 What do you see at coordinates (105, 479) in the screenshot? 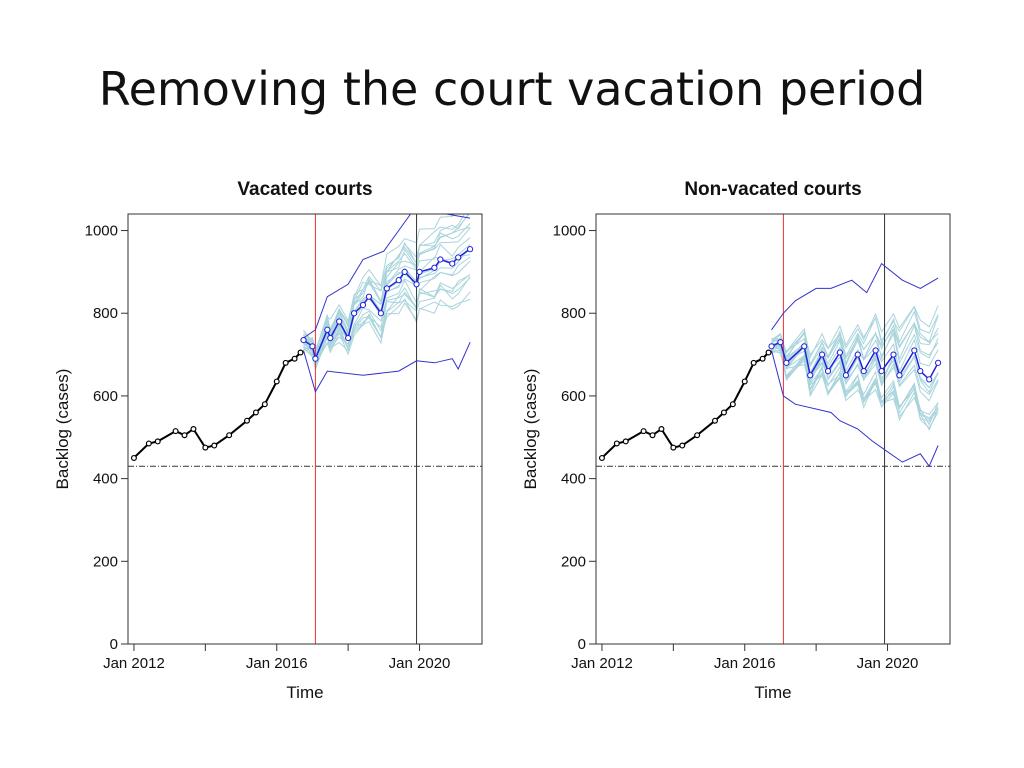
I see `y-tick-label: 400` at bounding box center [105, 479].